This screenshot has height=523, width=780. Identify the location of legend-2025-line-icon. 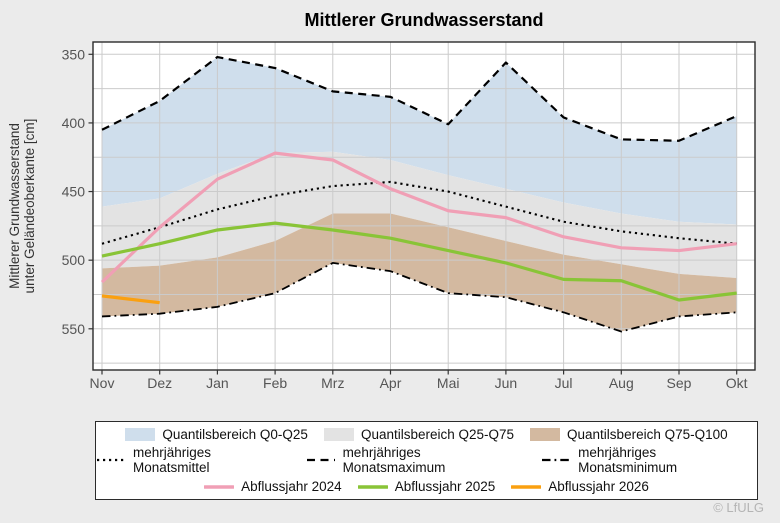
(372, 487).